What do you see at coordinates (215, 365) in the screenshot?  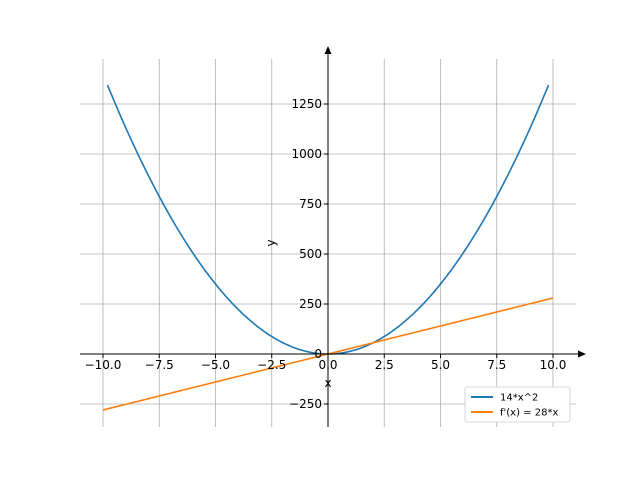 I see `x-tick-label: −5.0` at bounding box center [215, 365].